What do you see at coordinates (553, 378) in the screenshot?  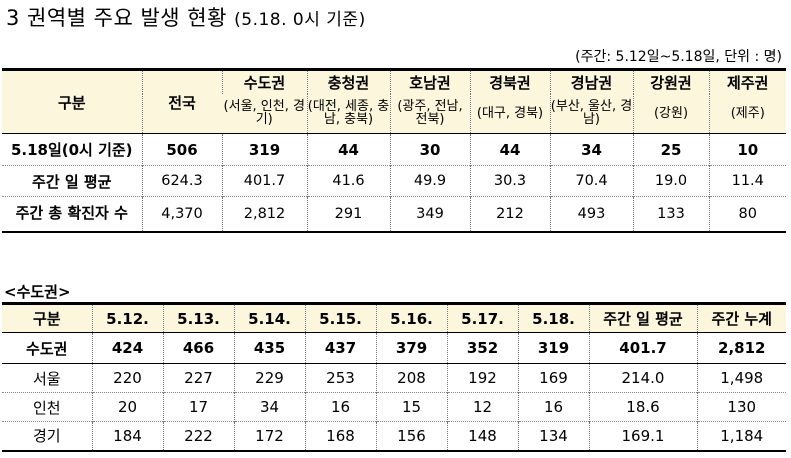 I see `cell-value: 169` at bounding box center [553, 378].